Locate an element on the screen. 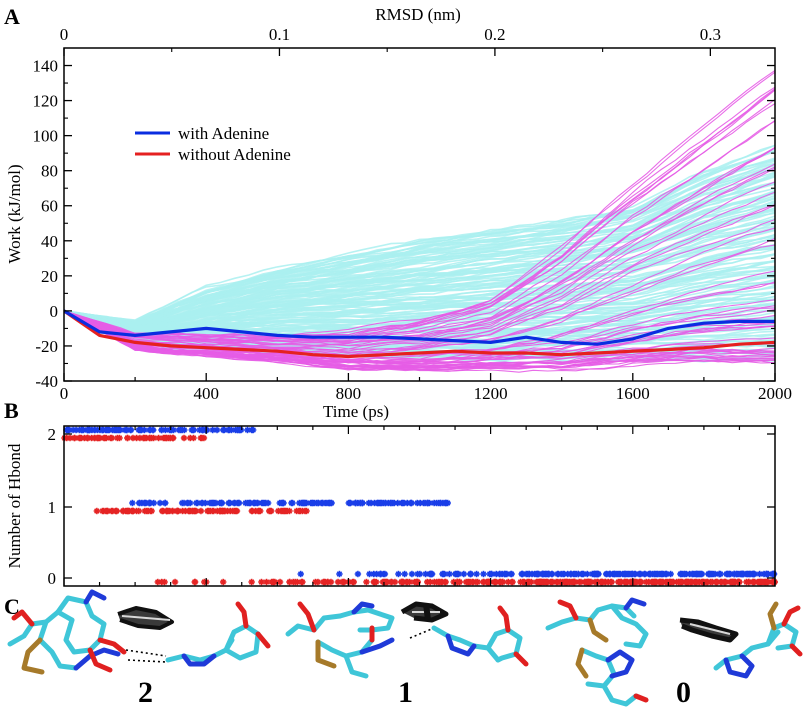 The height and width of the screenshot is (714, 804). structure-2-hbonds: 2 is located at coordinates (139, 649).